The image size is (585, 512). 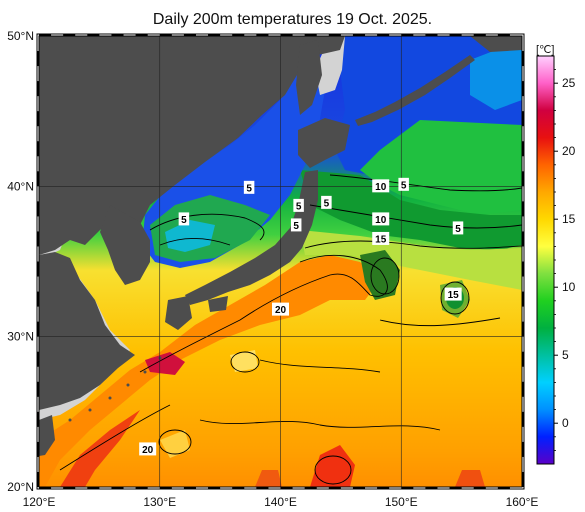 What do you see at coordinates (569, 219) in the screenshot?
I see `colorbar-tick-label: 15` at bounding box center [569, 219].